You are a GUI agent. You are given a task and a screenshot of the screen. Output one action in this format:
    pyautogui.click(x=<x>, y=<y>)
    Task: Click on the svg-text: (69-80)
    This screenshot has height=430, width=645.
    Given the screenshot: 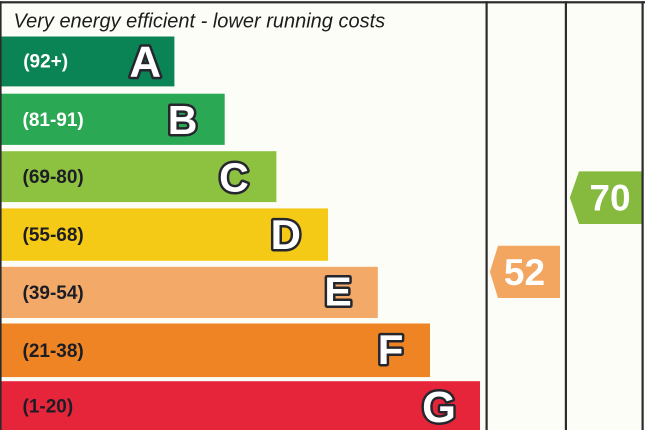 What is the action you would take?
    pyautogui.click(x=53, y=177)
    